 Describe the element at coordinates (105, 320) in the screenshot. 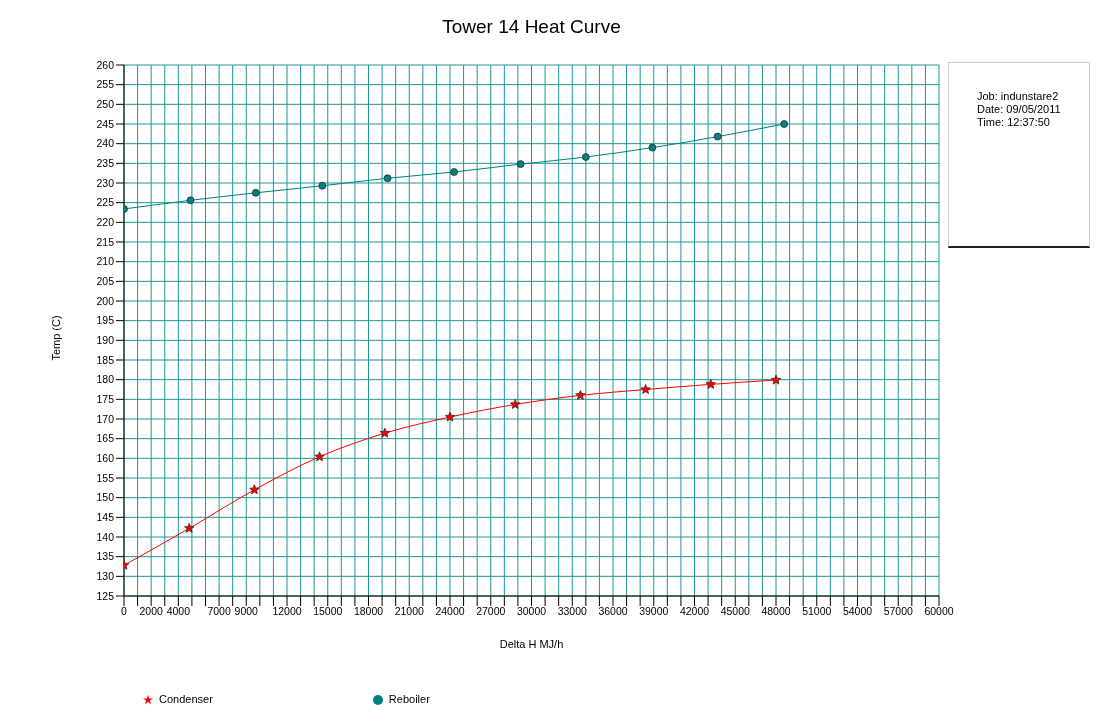

I see `y-tick-label: 195` at that location.